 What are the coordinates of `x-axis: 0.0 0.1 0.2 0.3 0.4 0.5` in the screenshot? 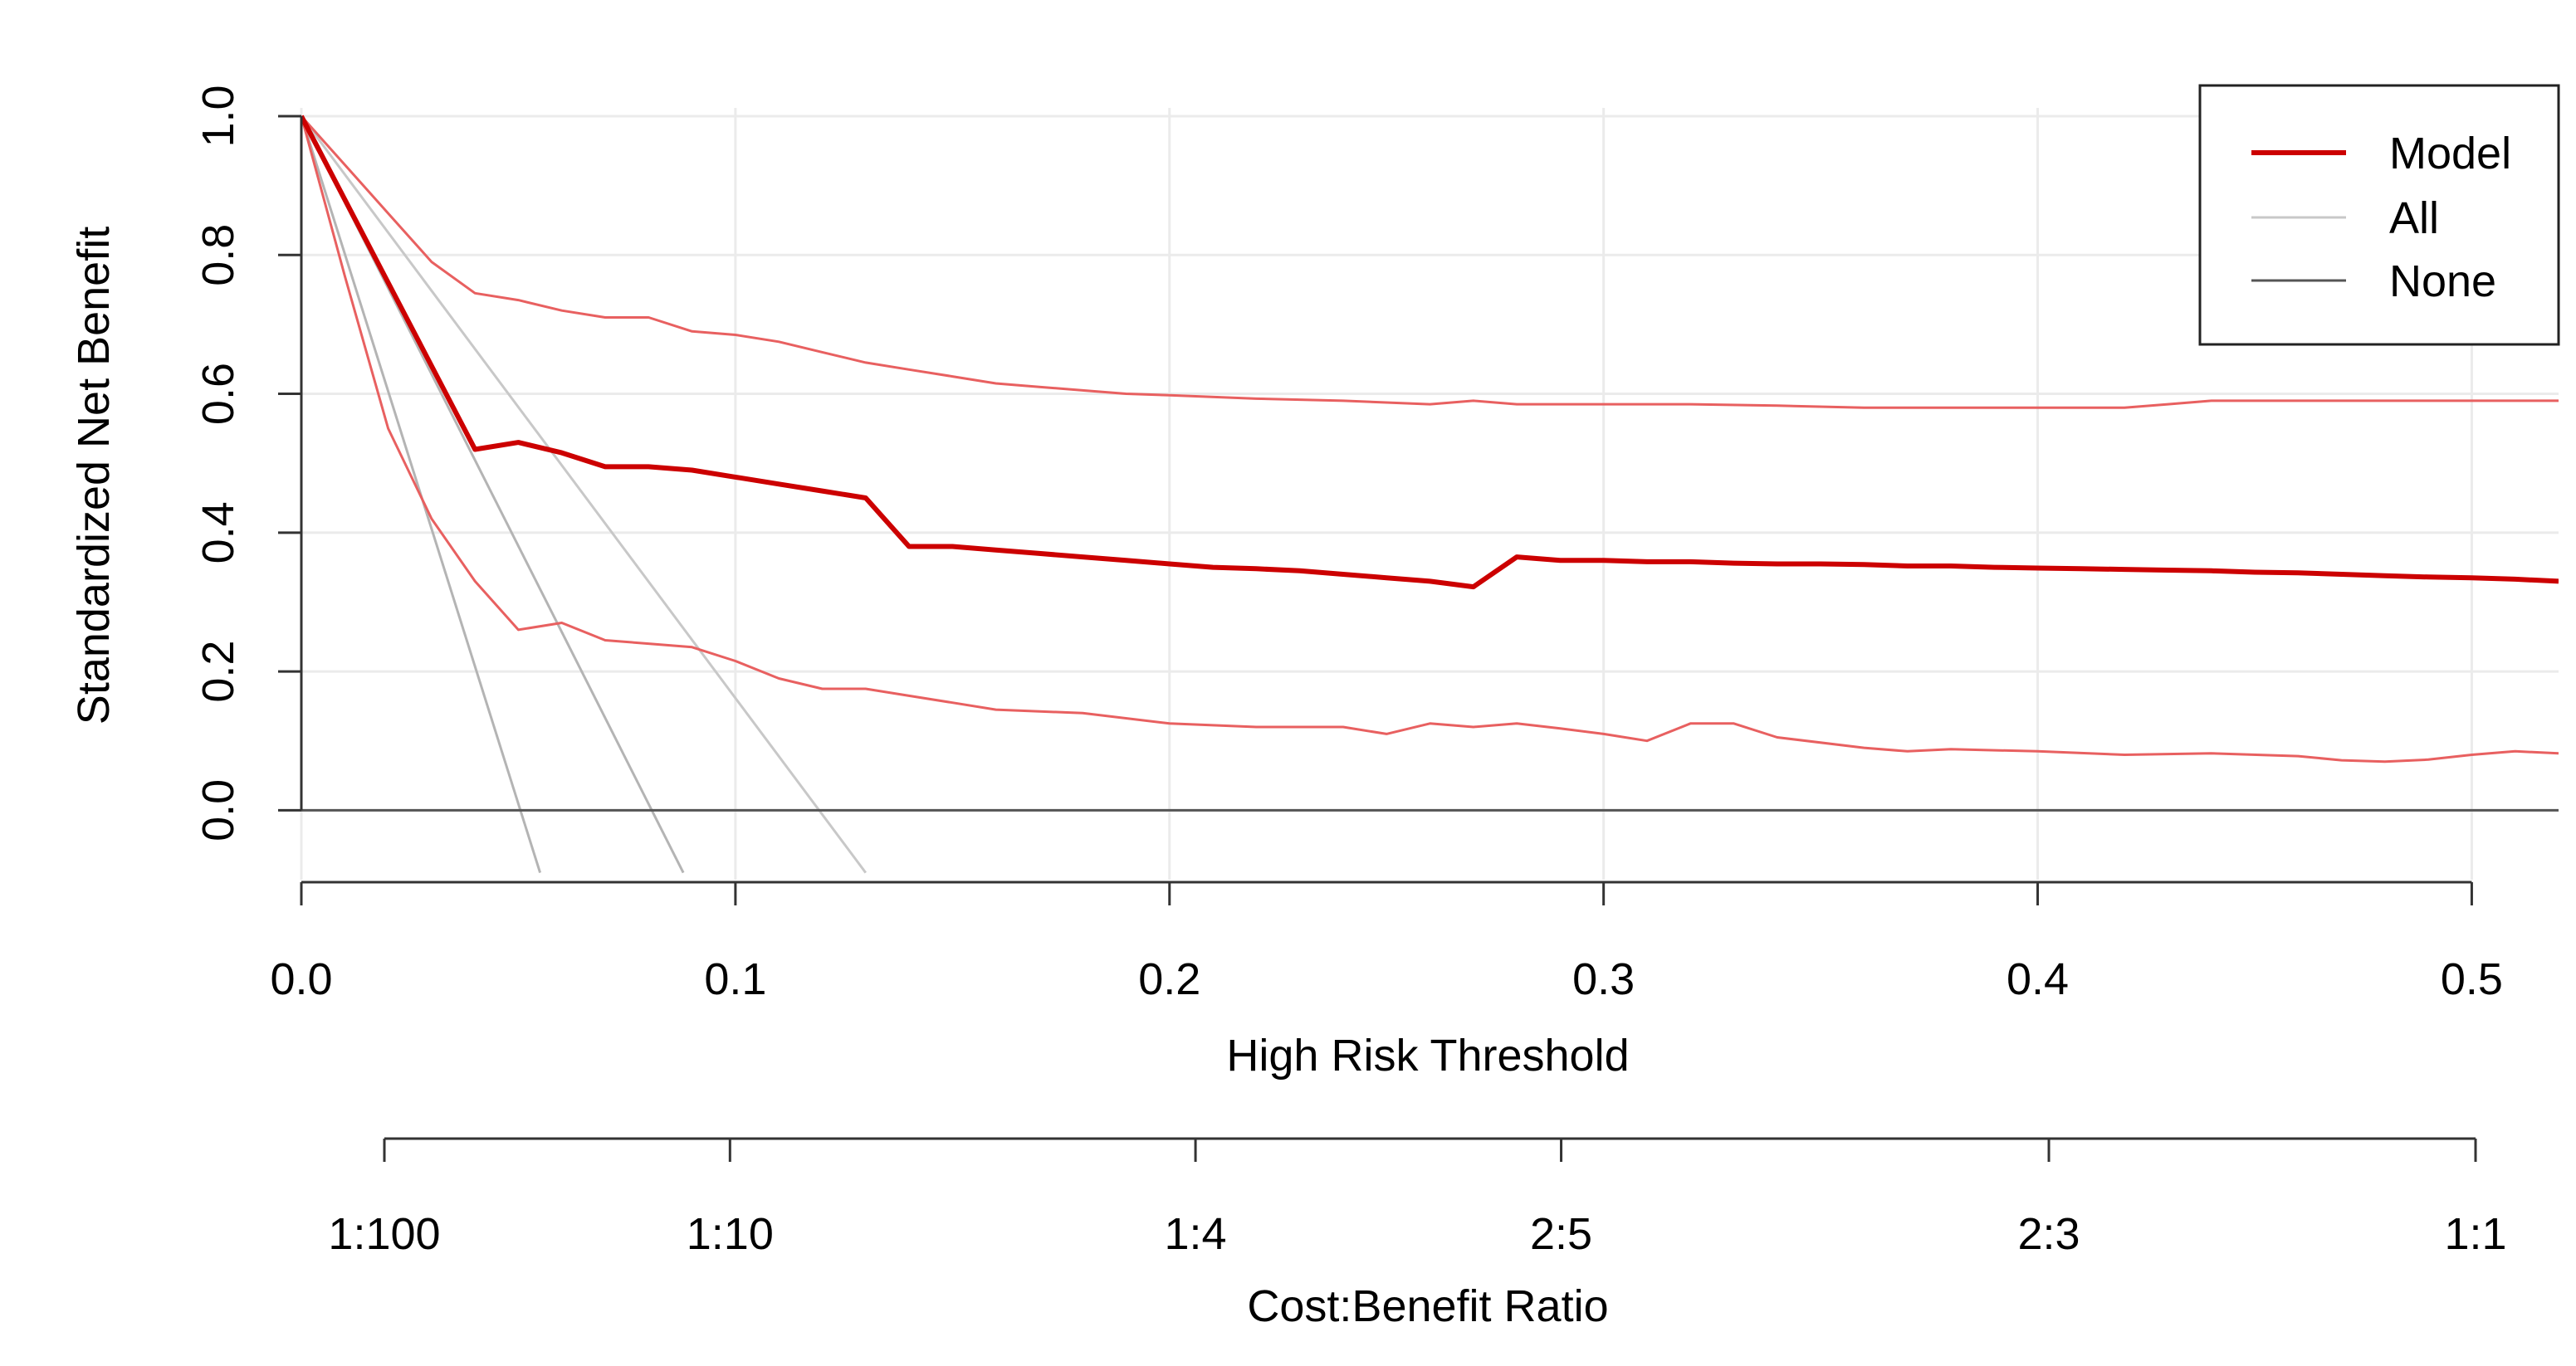 It's located at (1386, 942).